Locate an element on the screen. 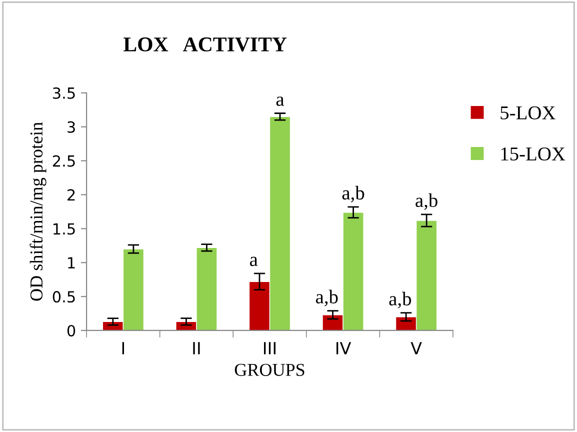 The image size is (577, 432). y-axis-title: OD shift/min/mg protein is located at coordinates (38, 211).